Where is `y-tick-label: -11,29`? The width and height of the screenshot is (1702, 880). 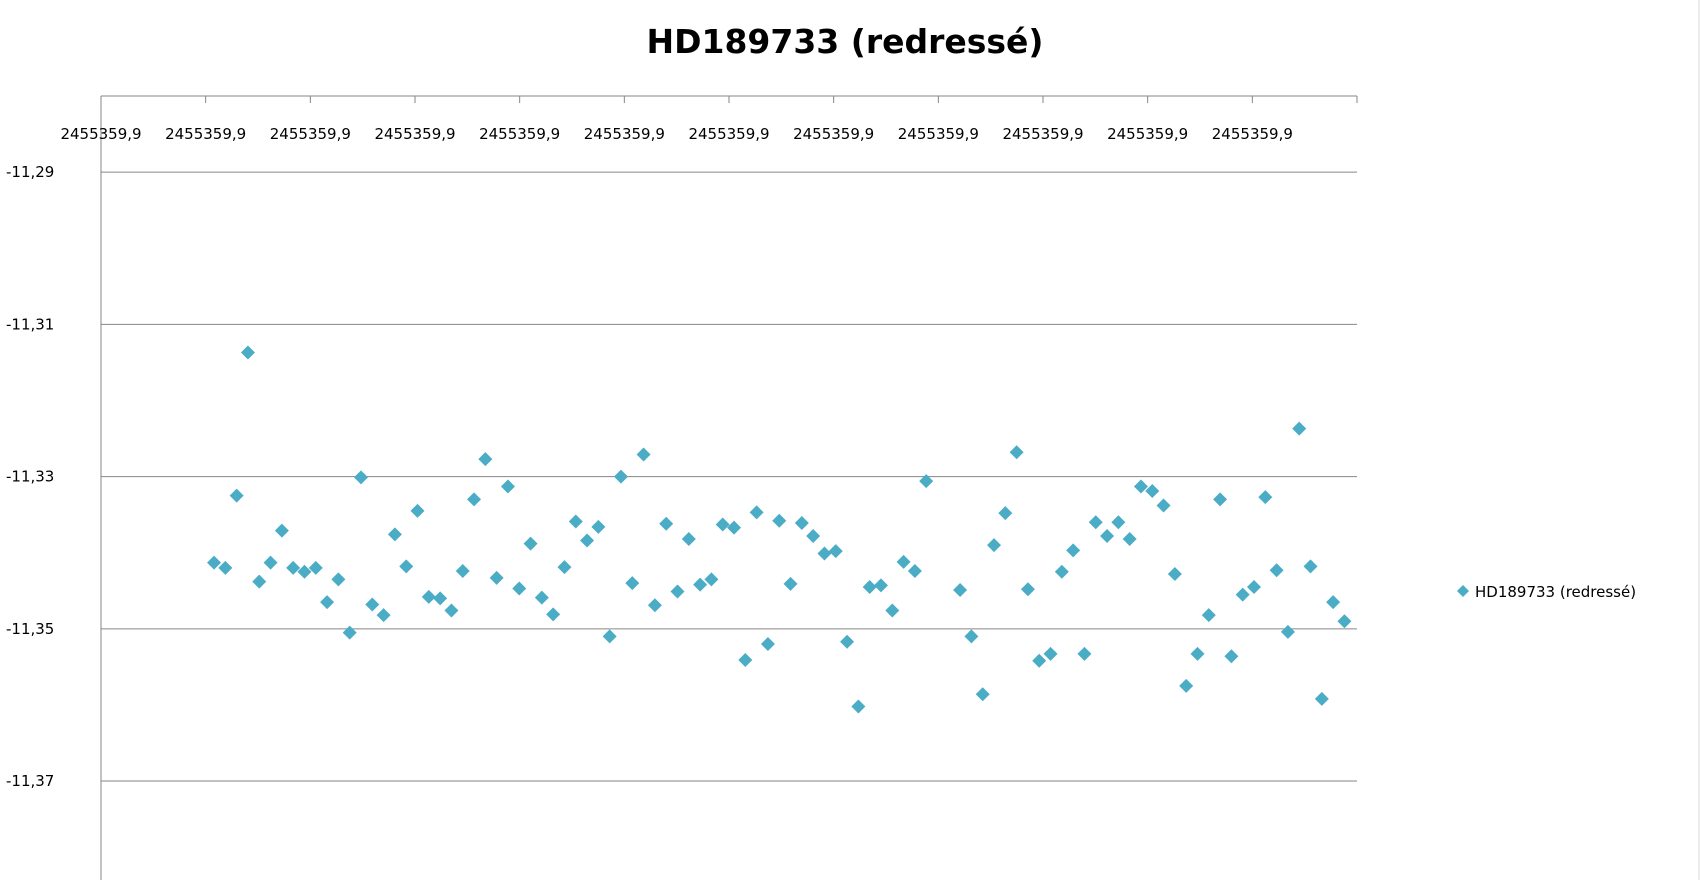
y-tick-label: -11,29 is located at coordinates (30, 172).